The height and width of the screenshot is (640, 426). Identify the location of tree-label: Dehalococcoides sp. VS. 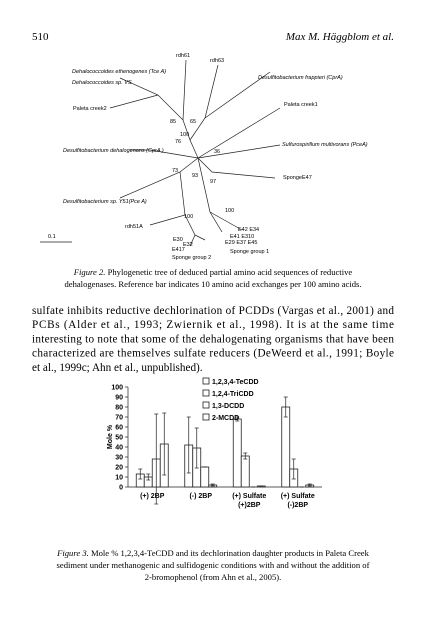
(102, 83).